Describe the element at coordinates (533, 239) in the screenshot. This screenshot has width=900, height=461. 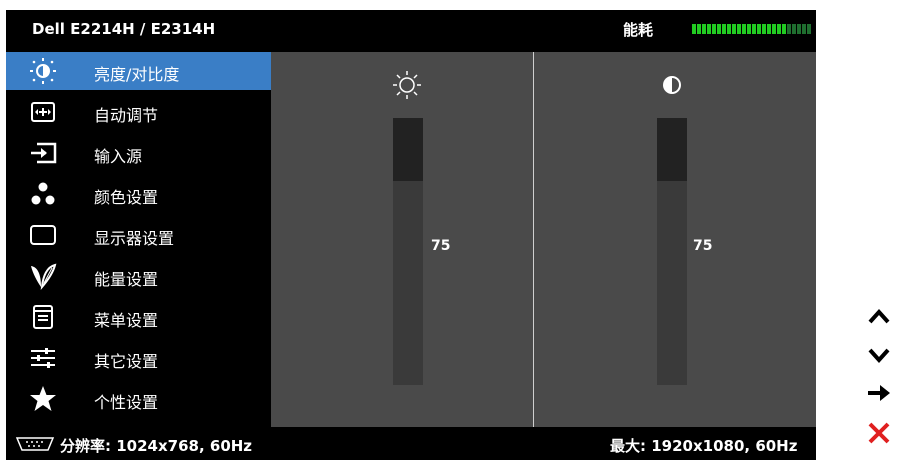
I see `panel-divider` at that location.